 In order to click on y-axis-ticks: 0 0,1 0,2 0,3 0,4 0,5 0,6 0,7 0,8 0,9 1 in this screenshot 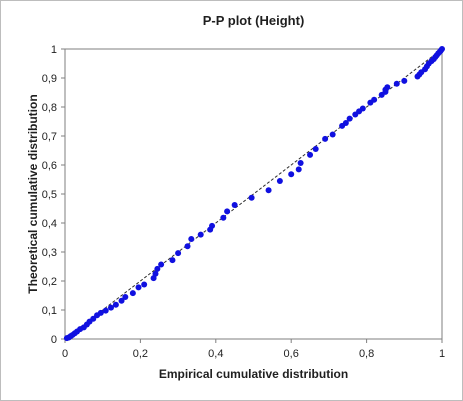, I will do `click(53, 195)`.